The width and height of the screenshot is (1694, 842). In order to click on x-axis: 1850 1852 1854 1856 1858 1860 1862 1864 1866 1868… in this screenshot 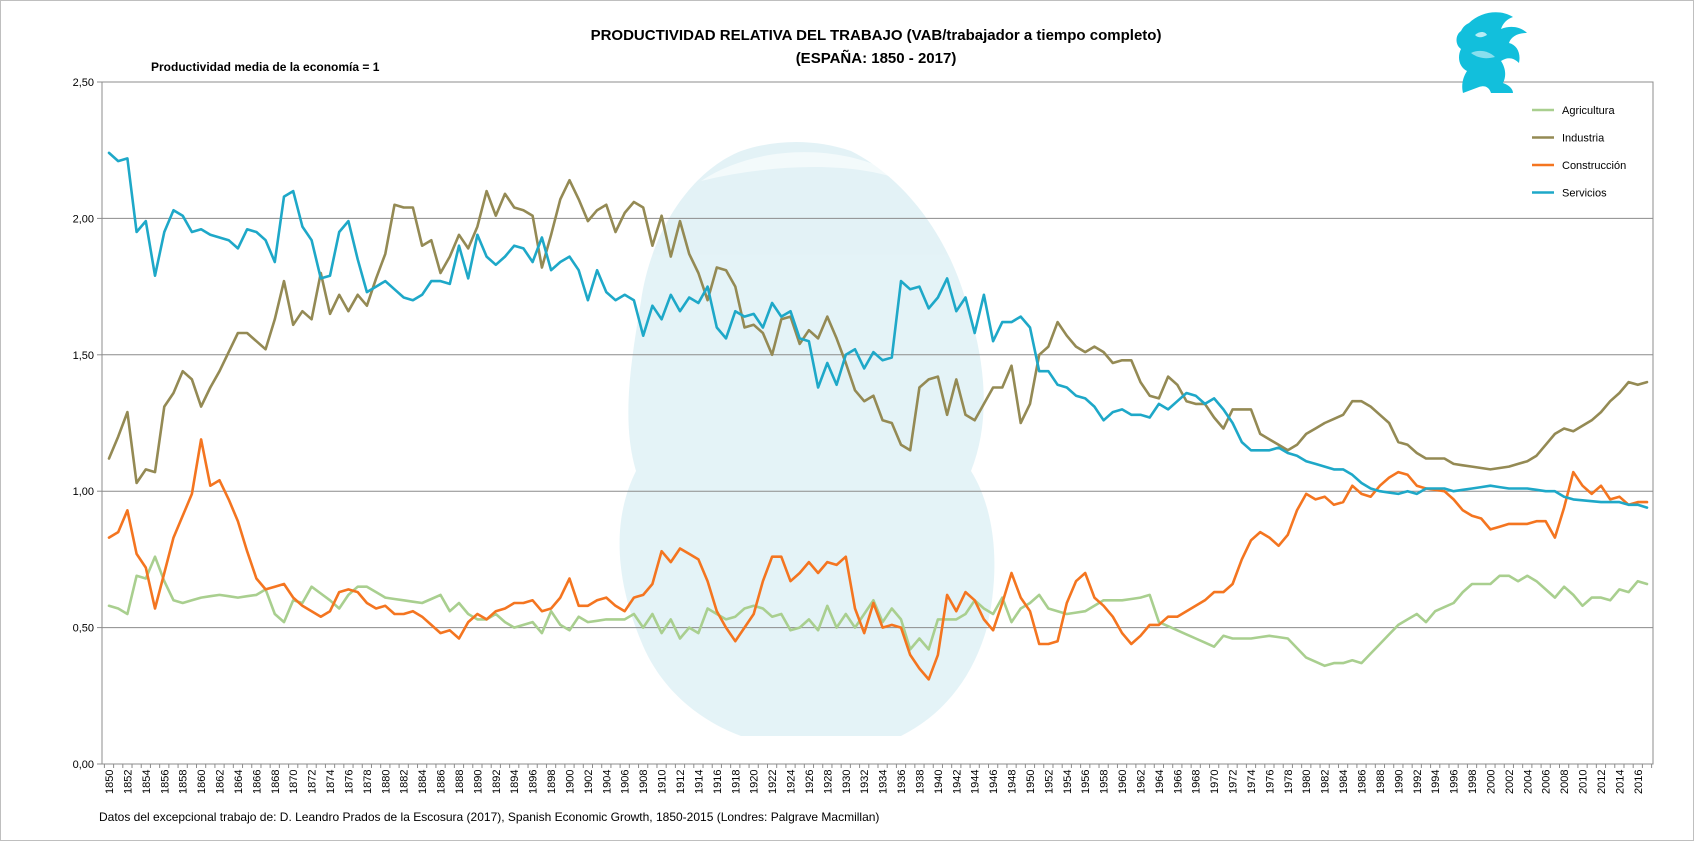, I will do `click(878, 779)`.